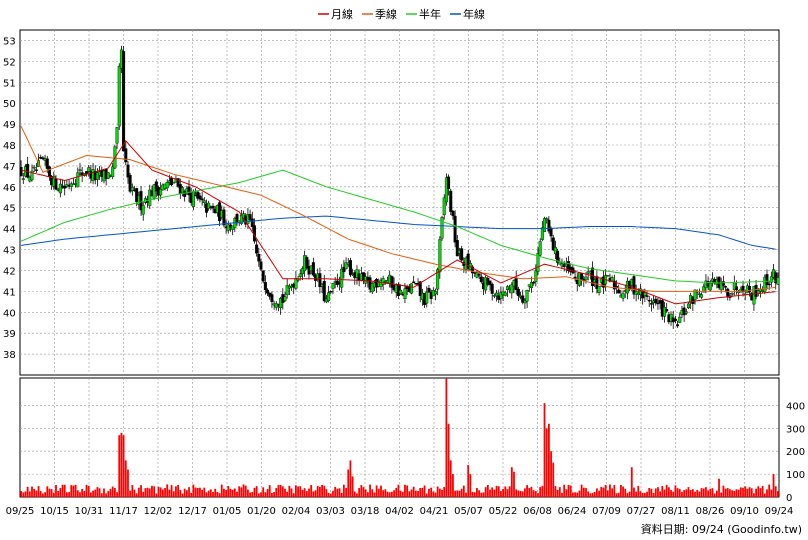  I want to click on x-tick-label: 10/15, so click(54, 511).